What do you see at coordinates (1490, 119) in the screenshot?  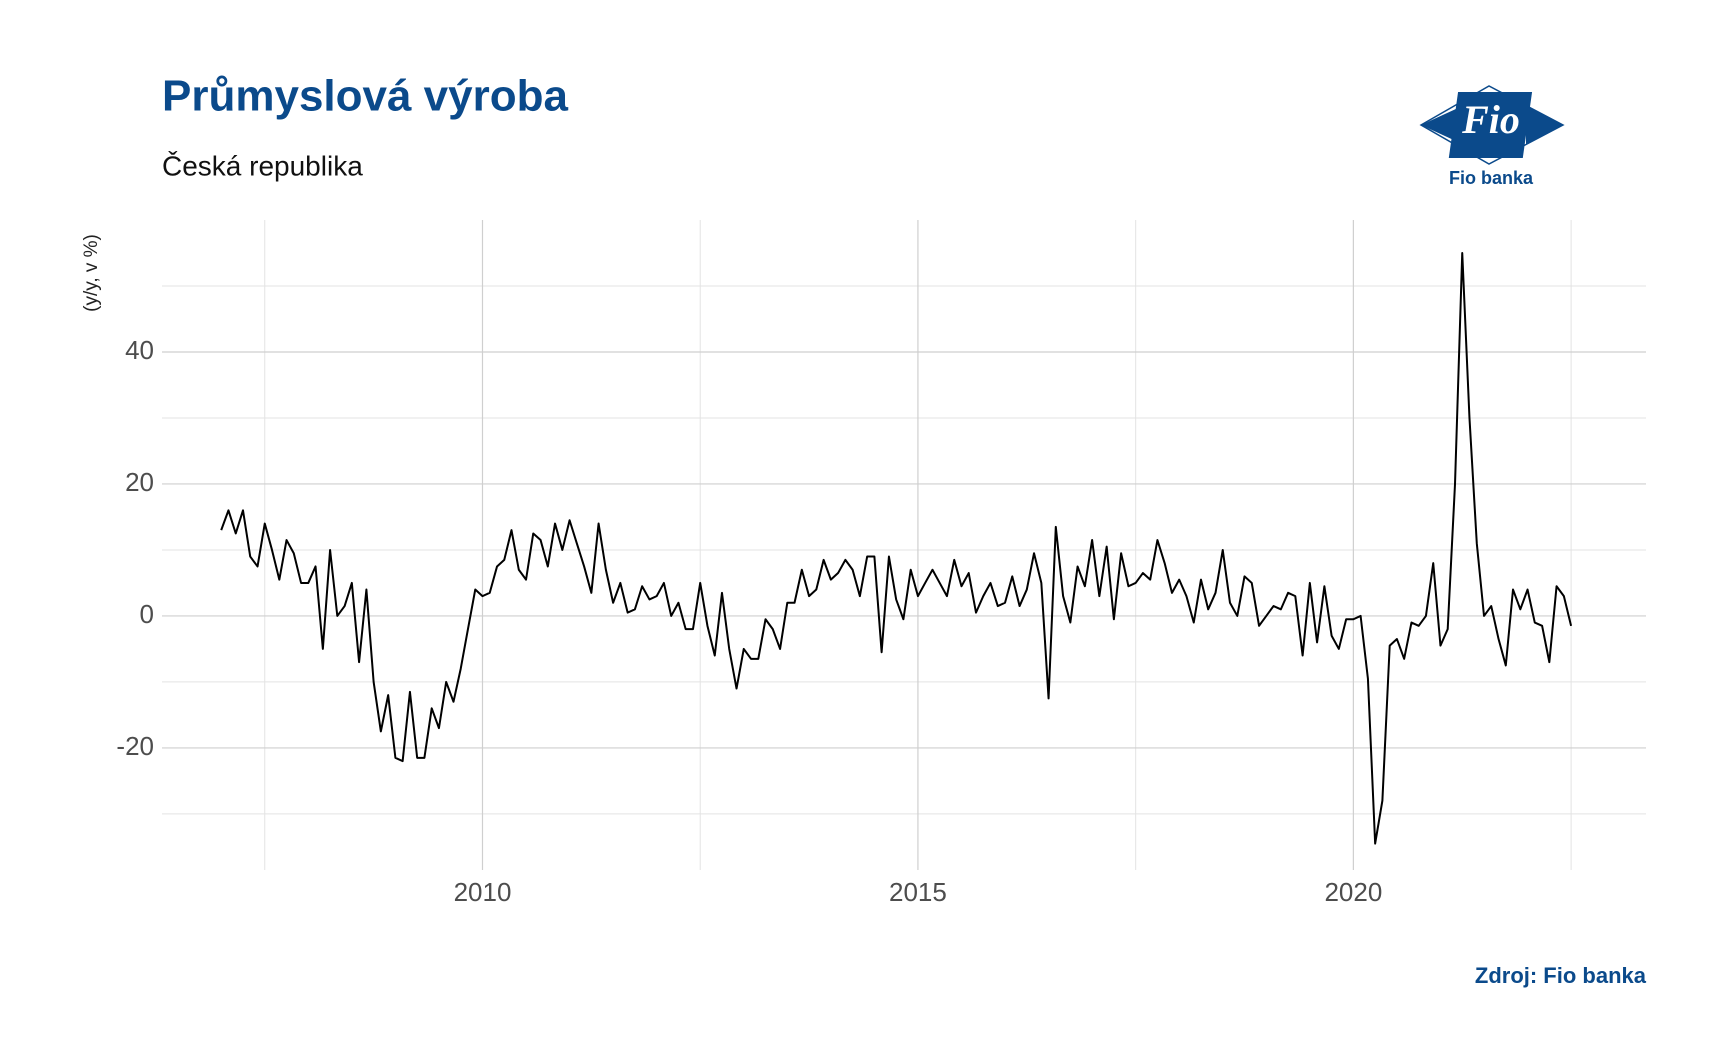 I see `logo-mark: Fio` at bounding box center [1490, 119].